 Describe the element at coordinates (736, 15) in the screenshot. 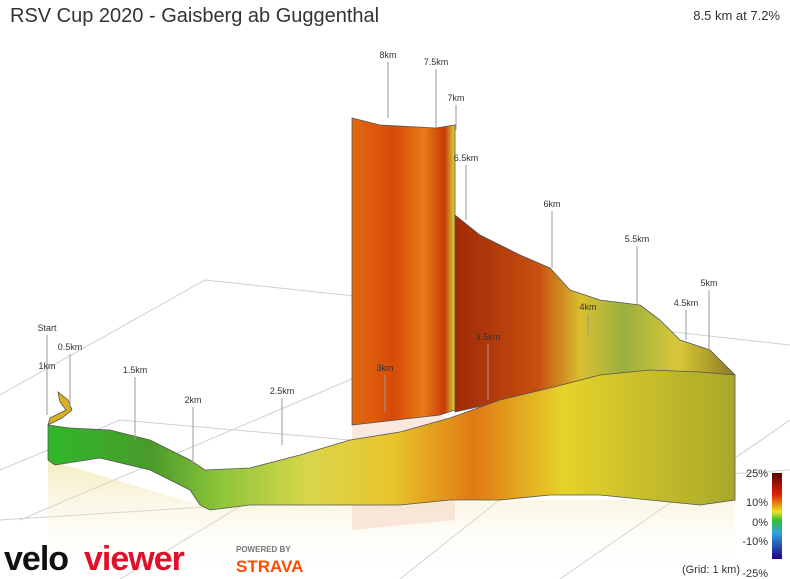

I see `summary: 8.5 km at 7.2%` at that location.